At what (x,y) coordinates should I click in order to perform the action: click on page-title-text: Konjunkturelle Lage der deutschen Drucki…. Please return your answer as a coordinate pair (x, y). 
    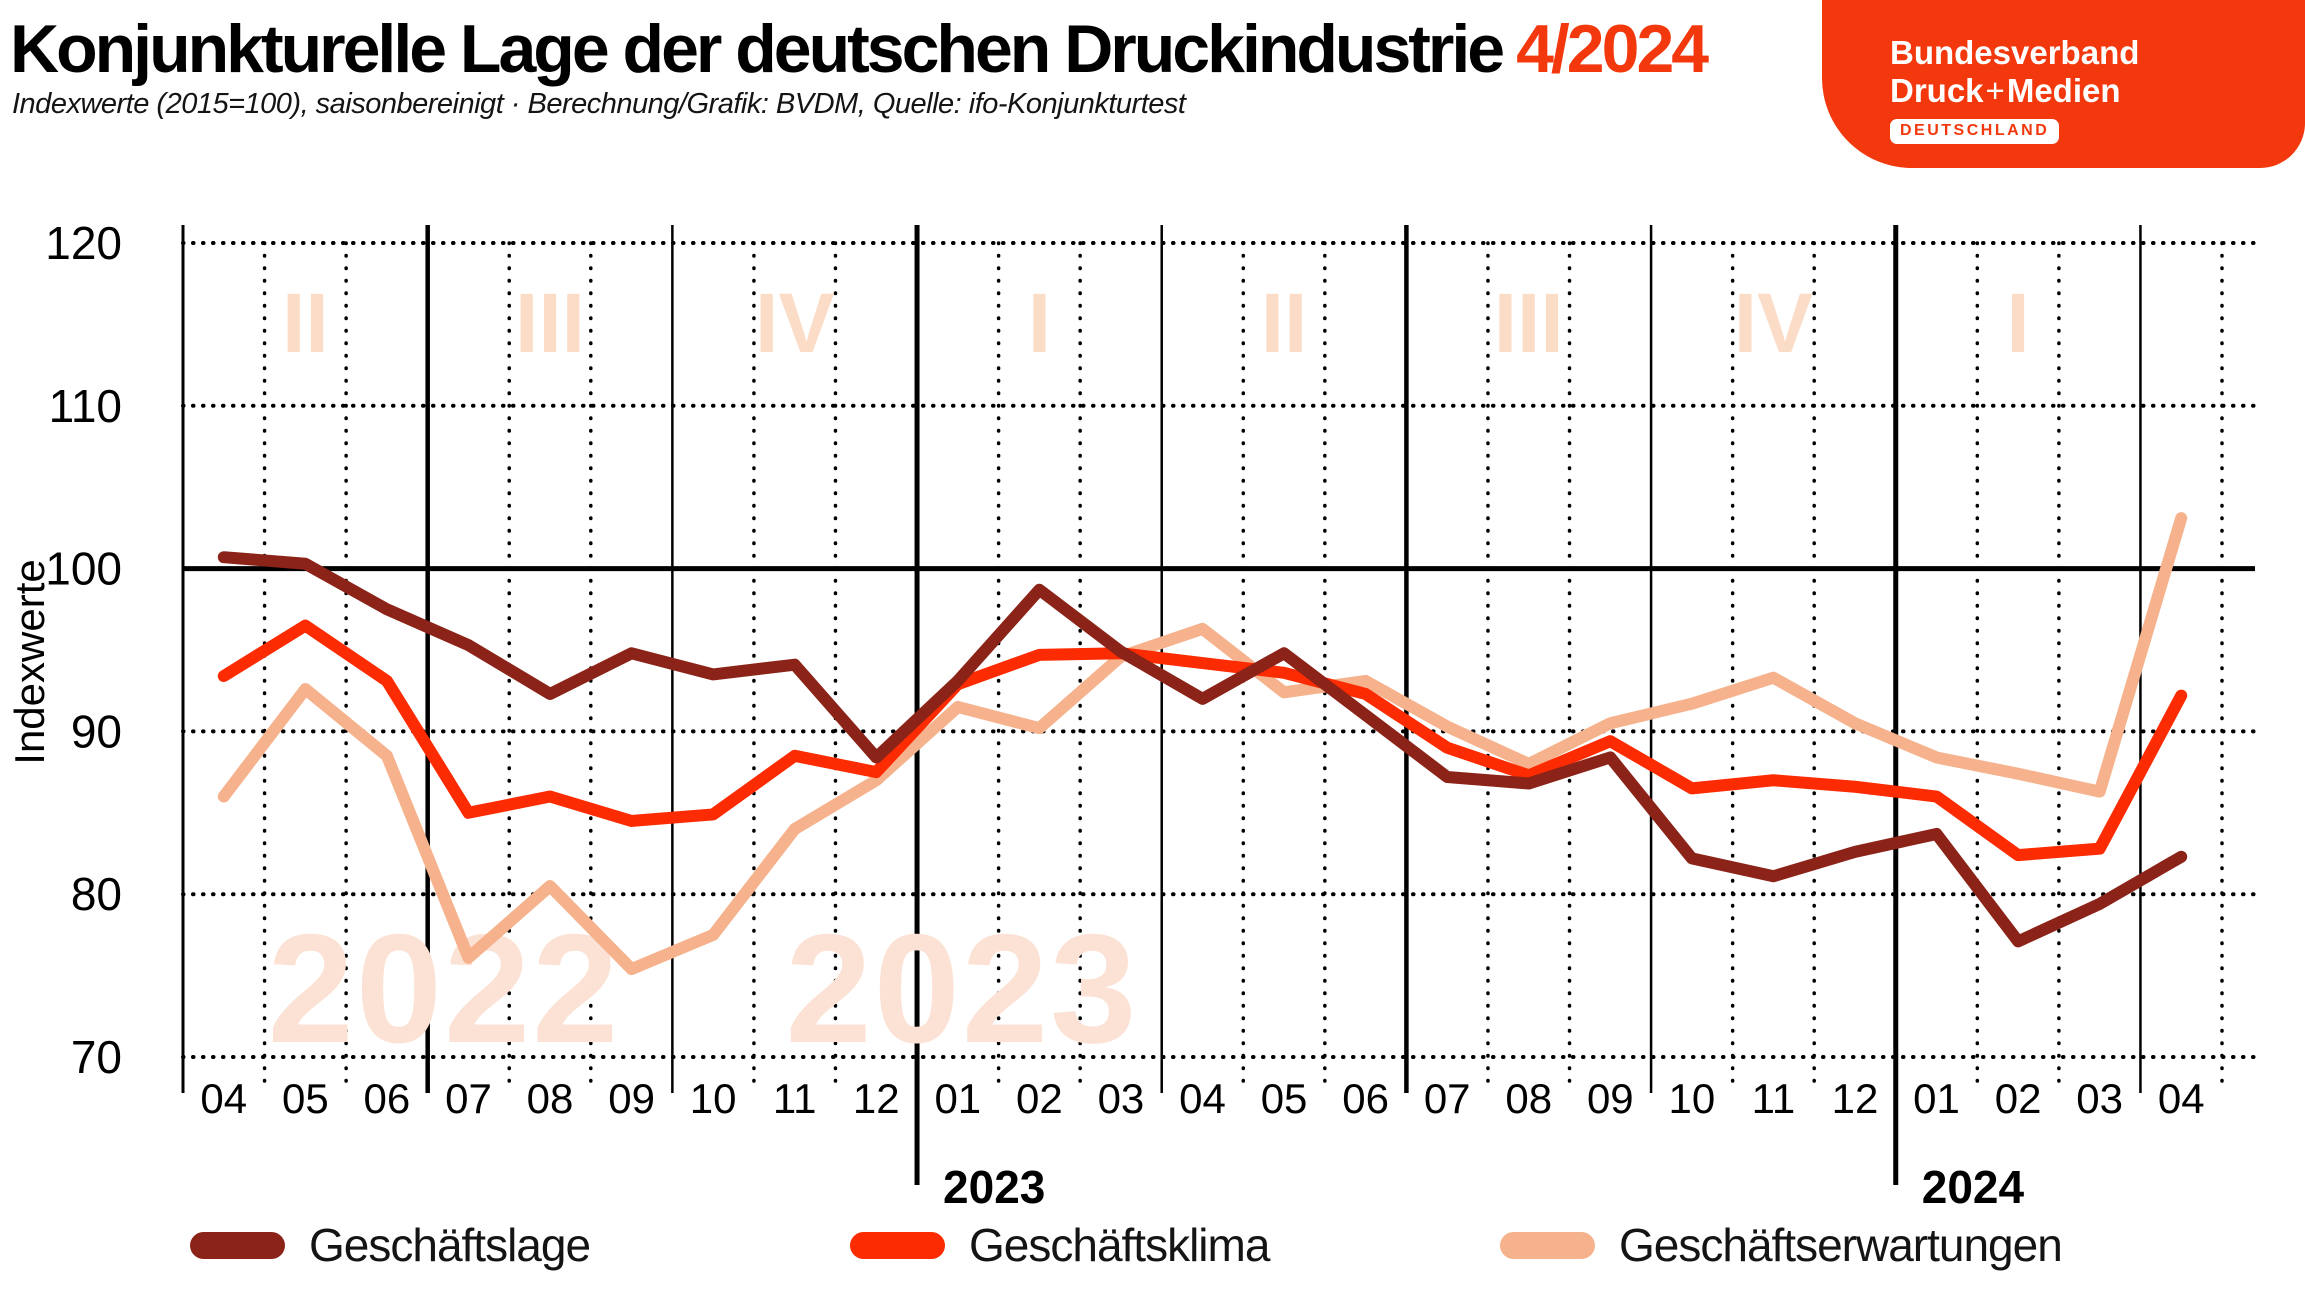
    Looking at the image, I should click on (757, 49).